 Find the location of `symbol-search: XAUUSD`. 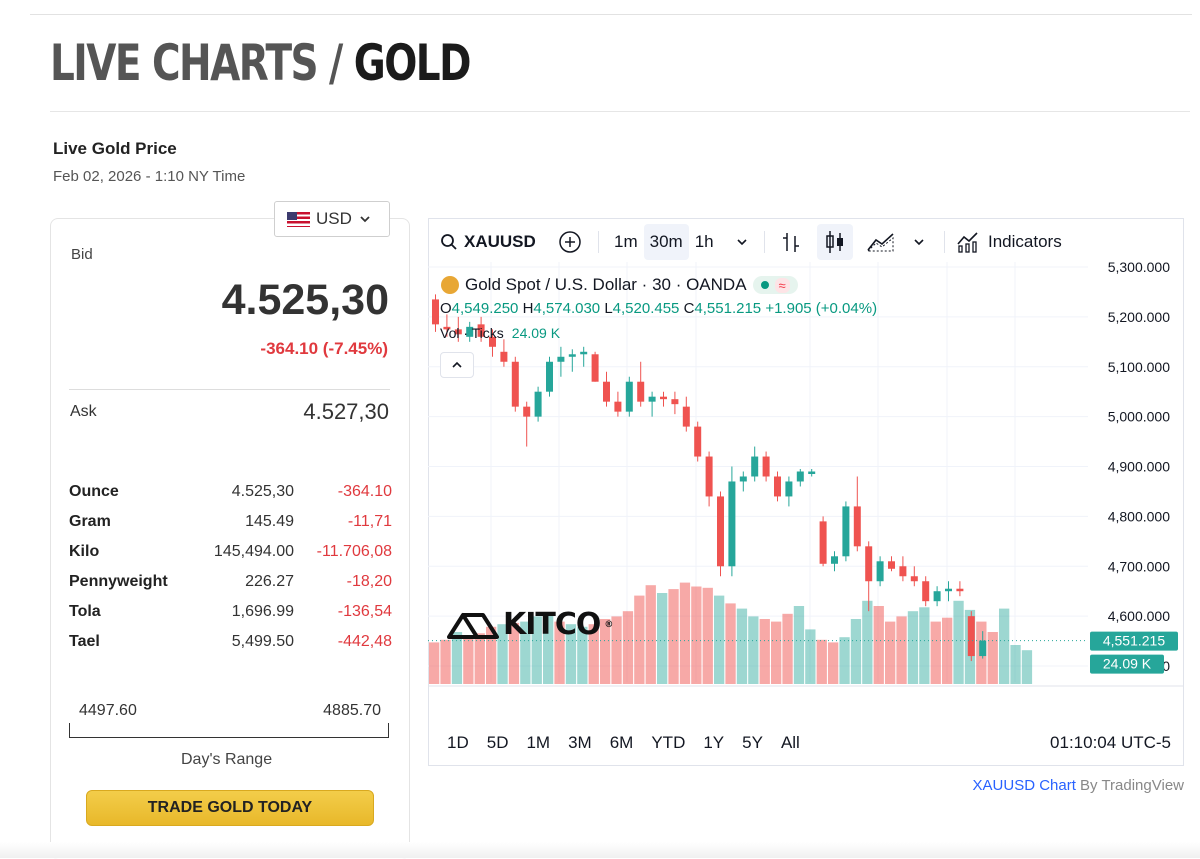

symbol-search: XAUUSD is located at coordinates (488, 242).